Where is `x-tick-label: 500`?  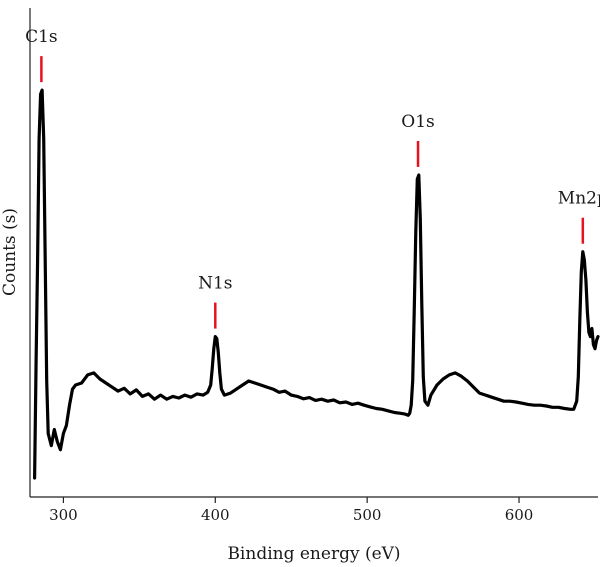
x-tick-label: 500 is located at coordinates (367, 515).